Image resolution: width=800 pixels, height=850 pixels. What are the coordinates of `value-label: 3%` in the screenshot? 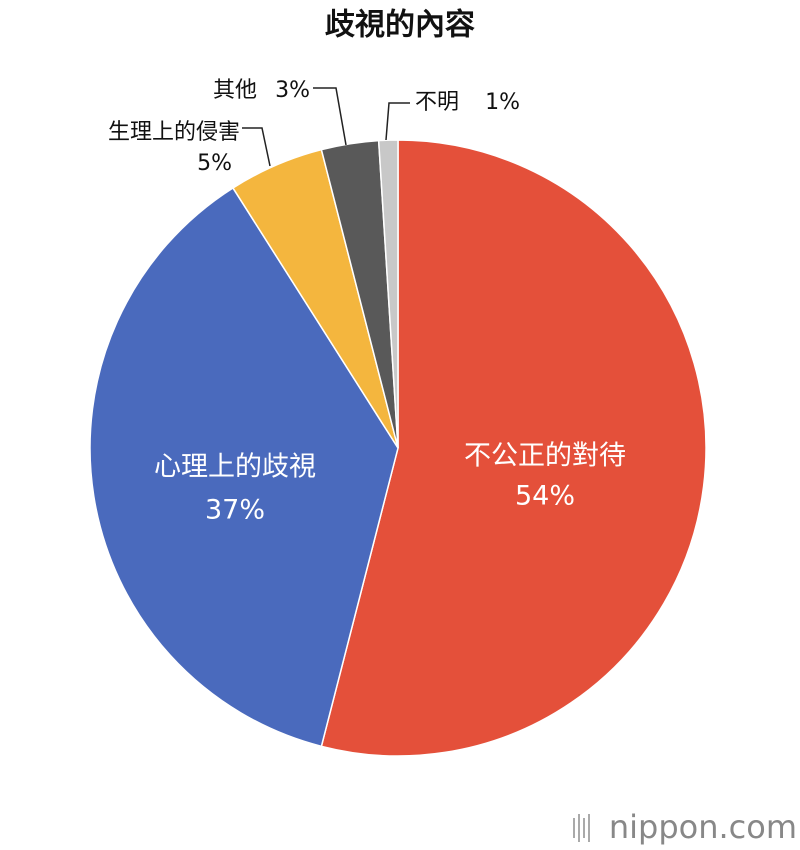 It's located at (292, 90).